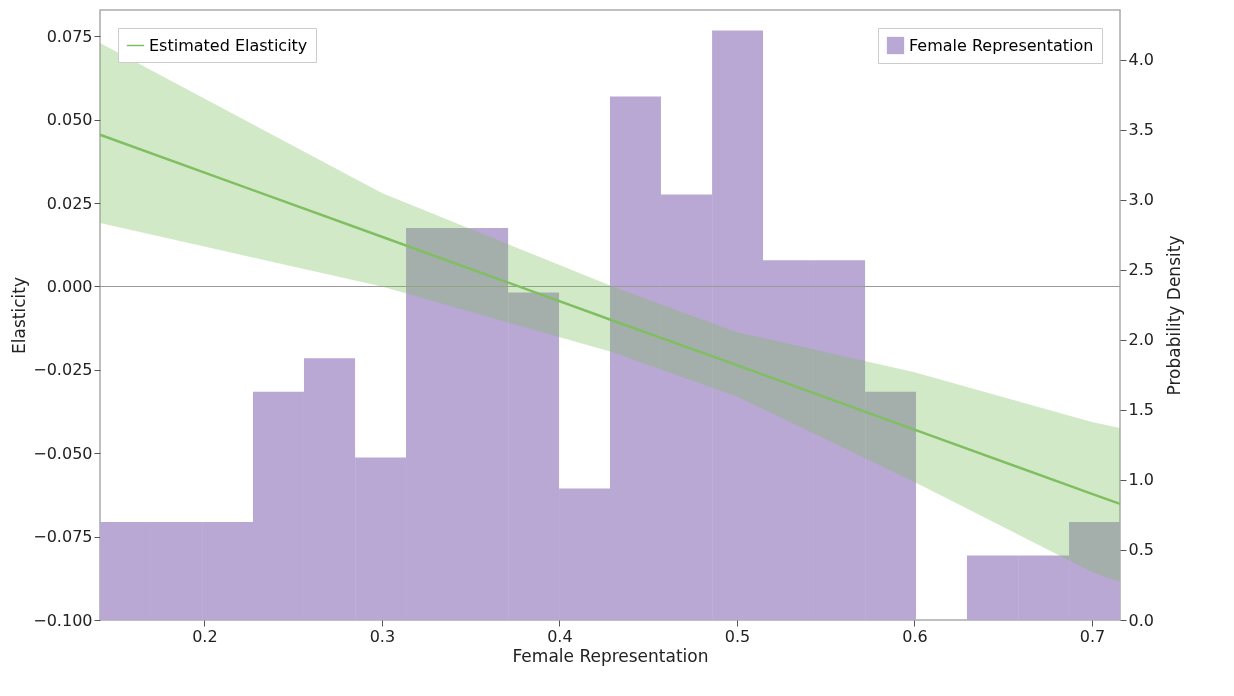 Image resolution: width=1234 pixels, height=696 pixels. I want to click on y-tick-label: −0.100, so click(63, 620).